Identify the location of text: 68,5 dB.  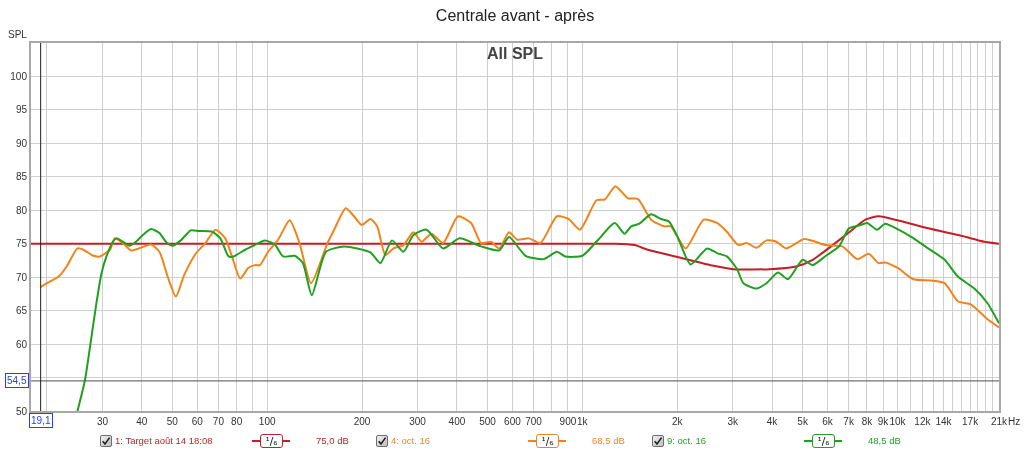
(608, 441).